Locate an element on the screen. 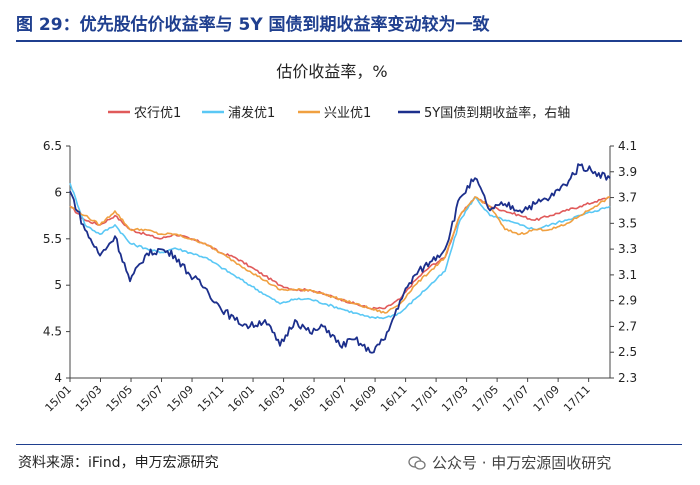 The height and width of the screenshot is (485, 700). x-tick-label: 16/09 is located at coordinates (364, 399).